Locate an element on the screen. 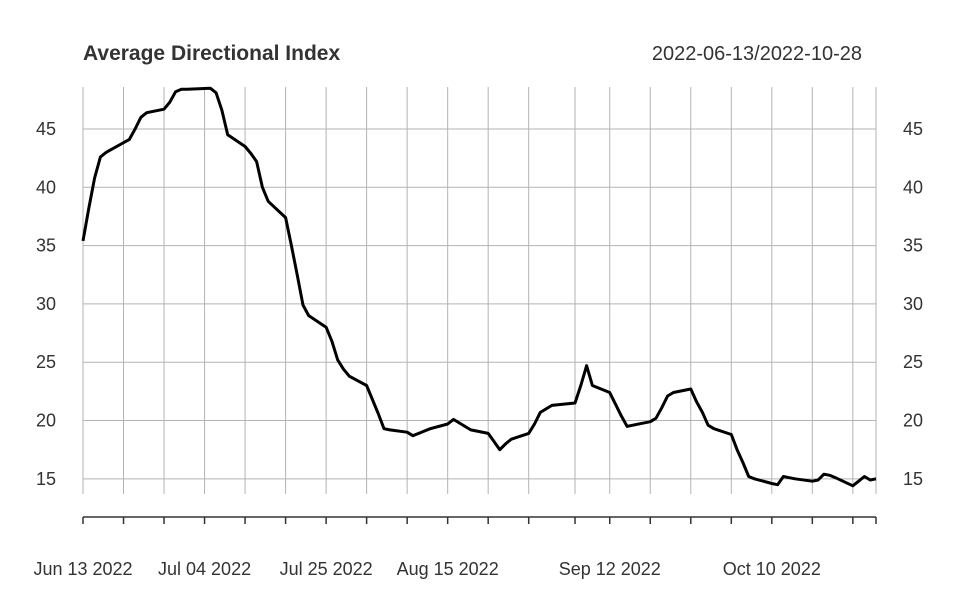  x-tick-label: Jul 04 2022 is located at coordinates (204, 569).